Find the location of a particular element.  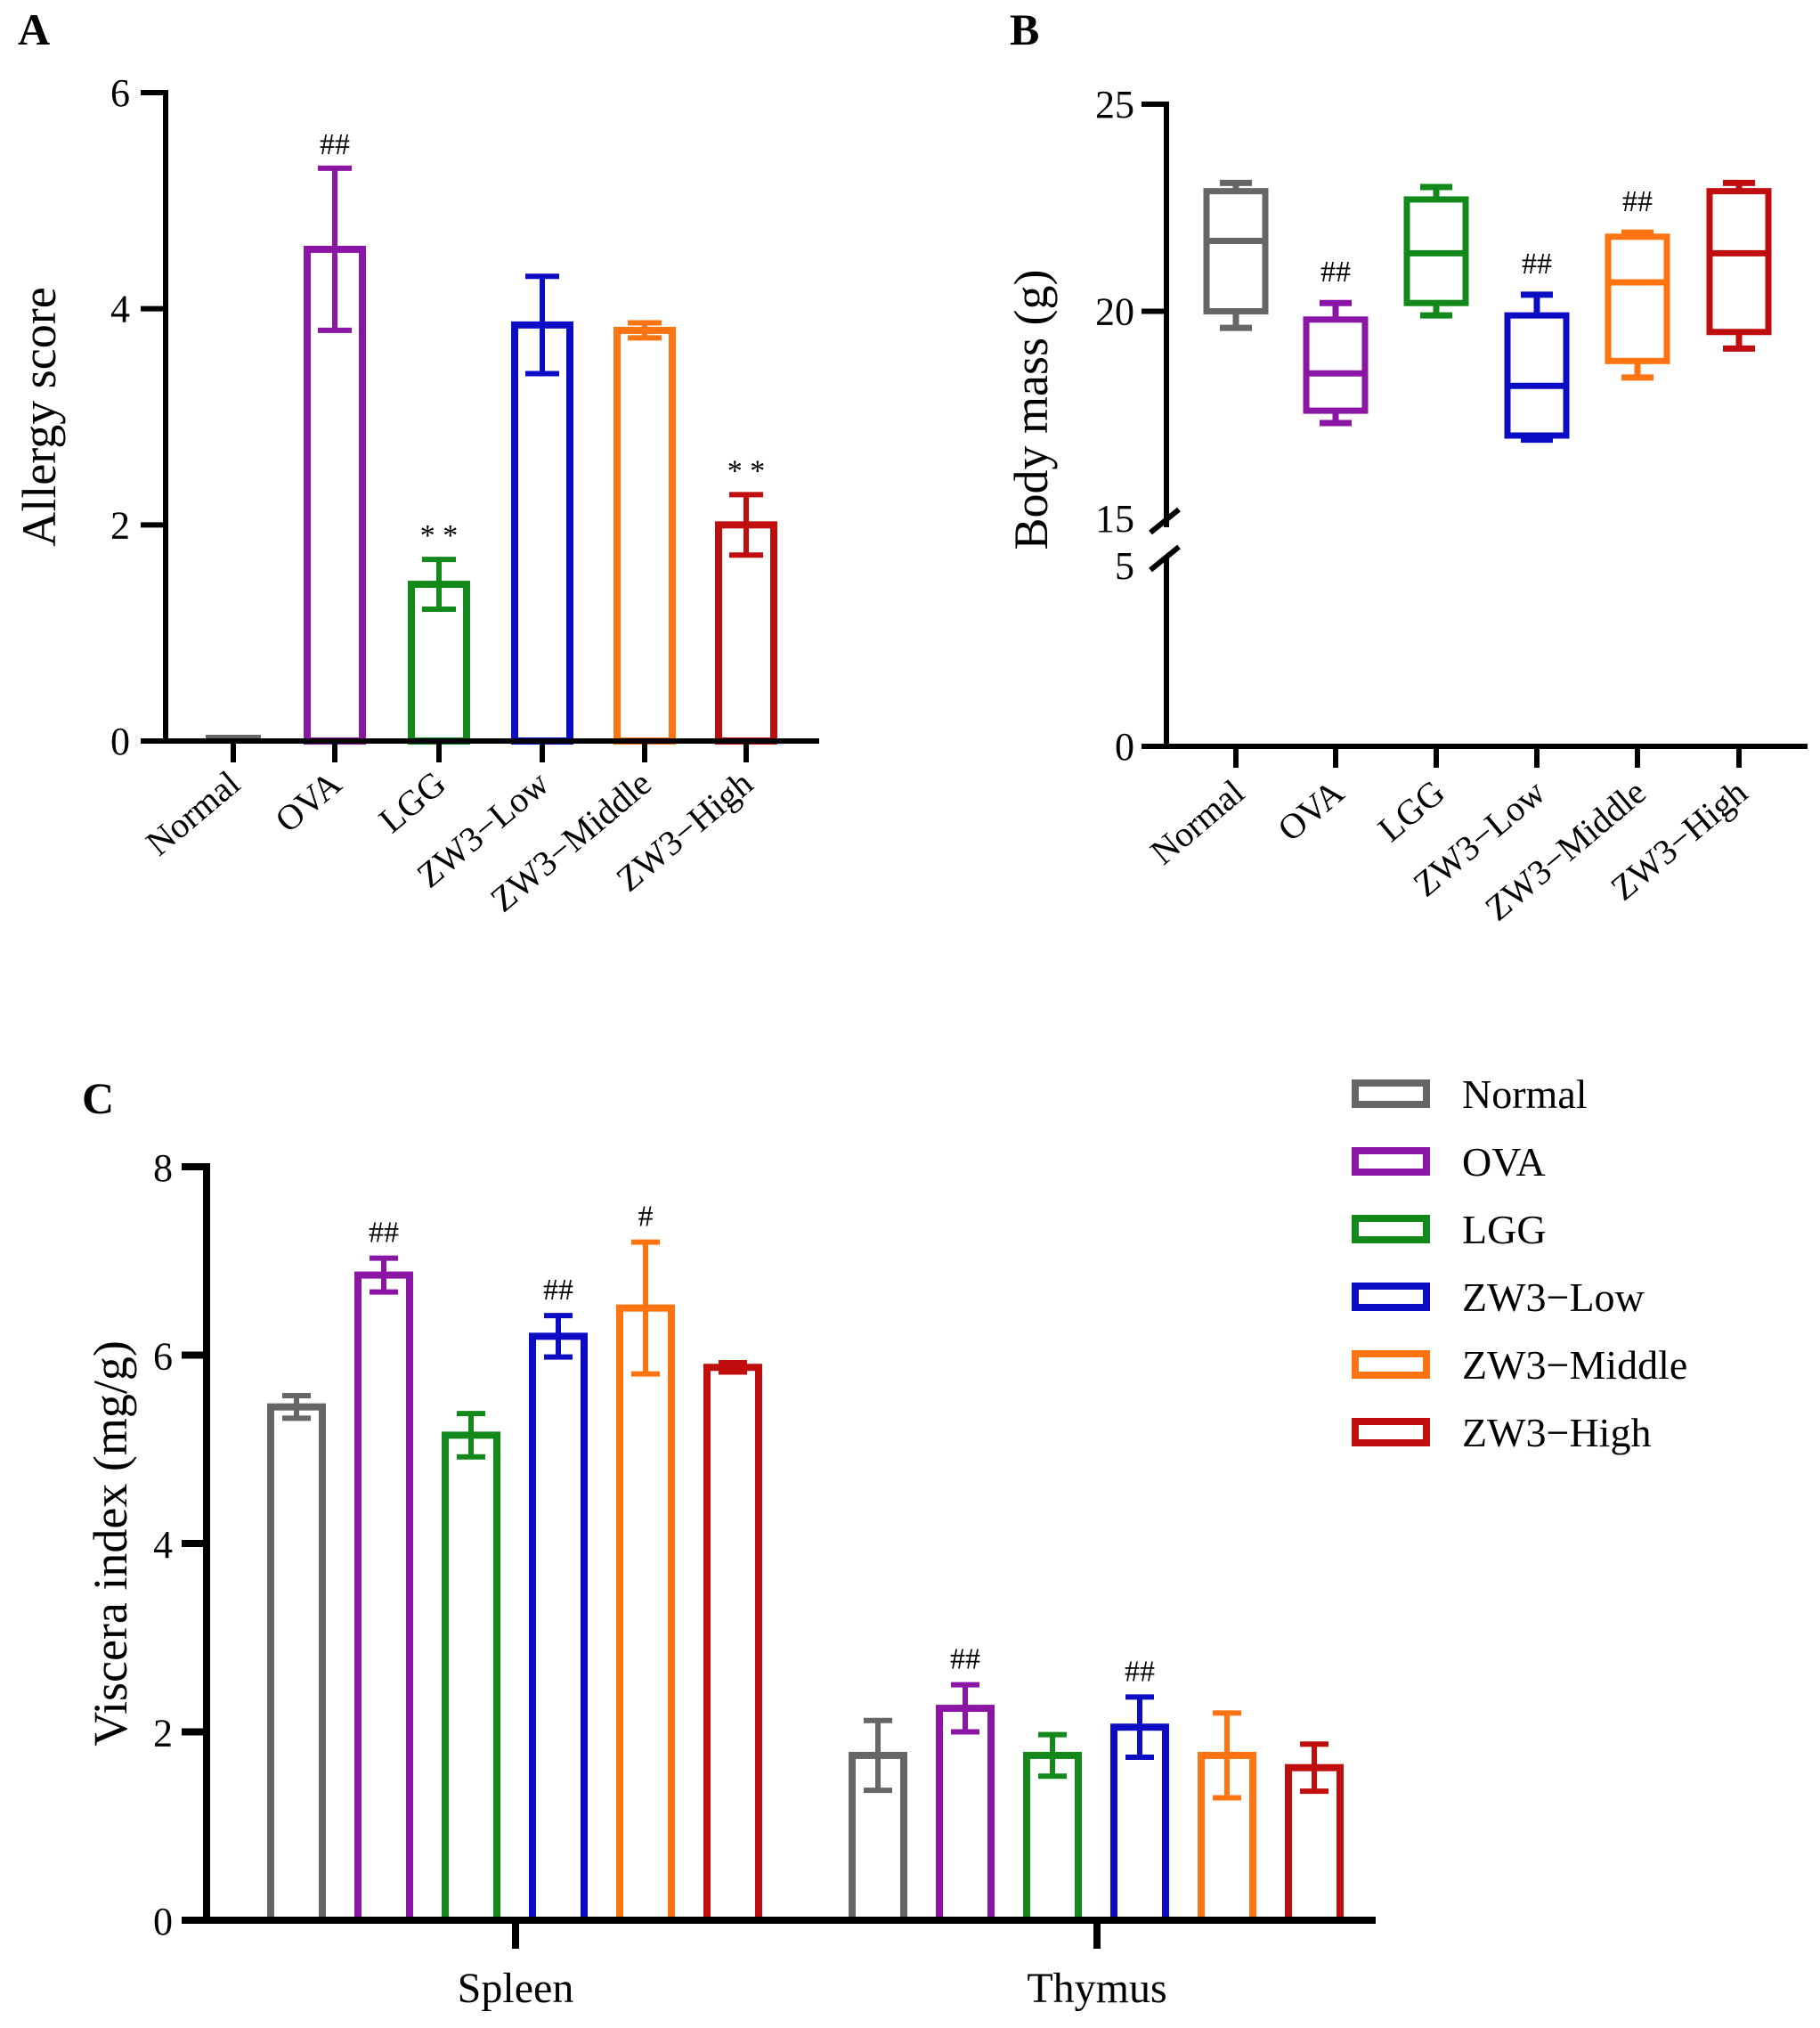

bar-lgg-thymus is located at coordinates (1052, 1837).